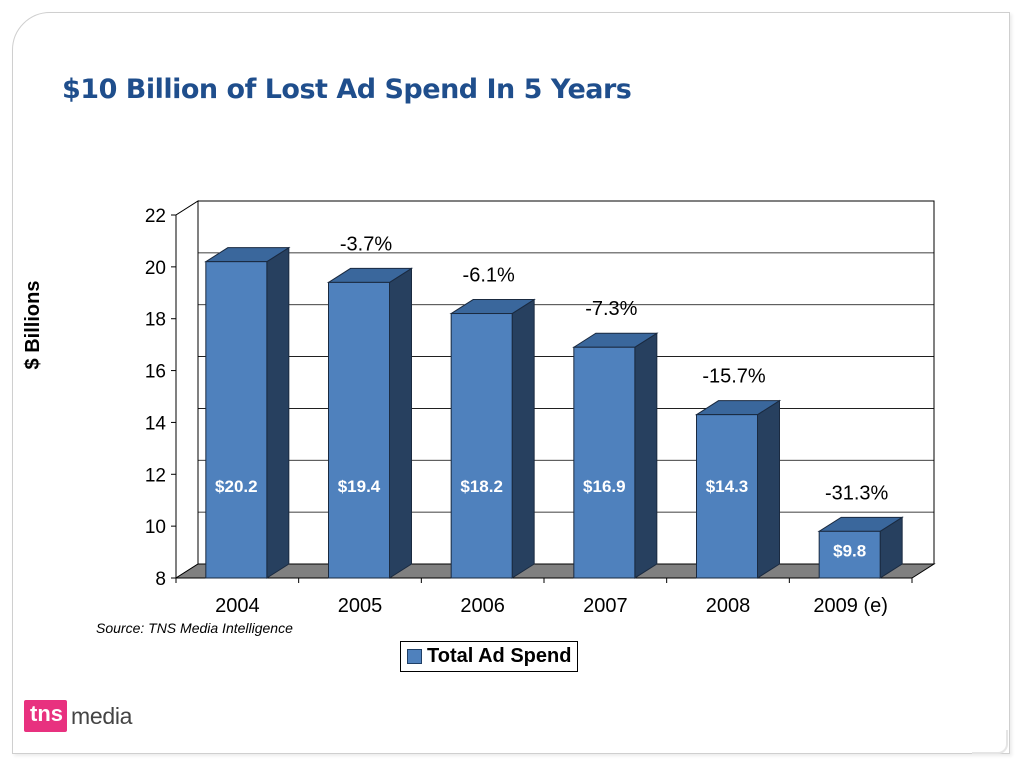  Describe the element at coordinates (727, 486) in the screenshot. I see `bar-value-label: $14.3` at that location.